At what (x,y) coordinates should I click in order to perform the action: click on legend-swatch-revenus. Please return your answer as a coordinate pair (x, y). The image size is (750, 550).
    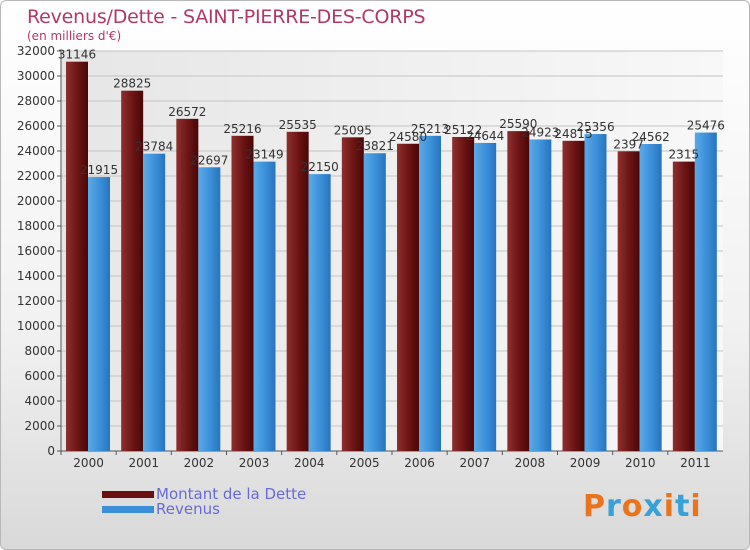
    Looking at the image, I should click on (128, 509).